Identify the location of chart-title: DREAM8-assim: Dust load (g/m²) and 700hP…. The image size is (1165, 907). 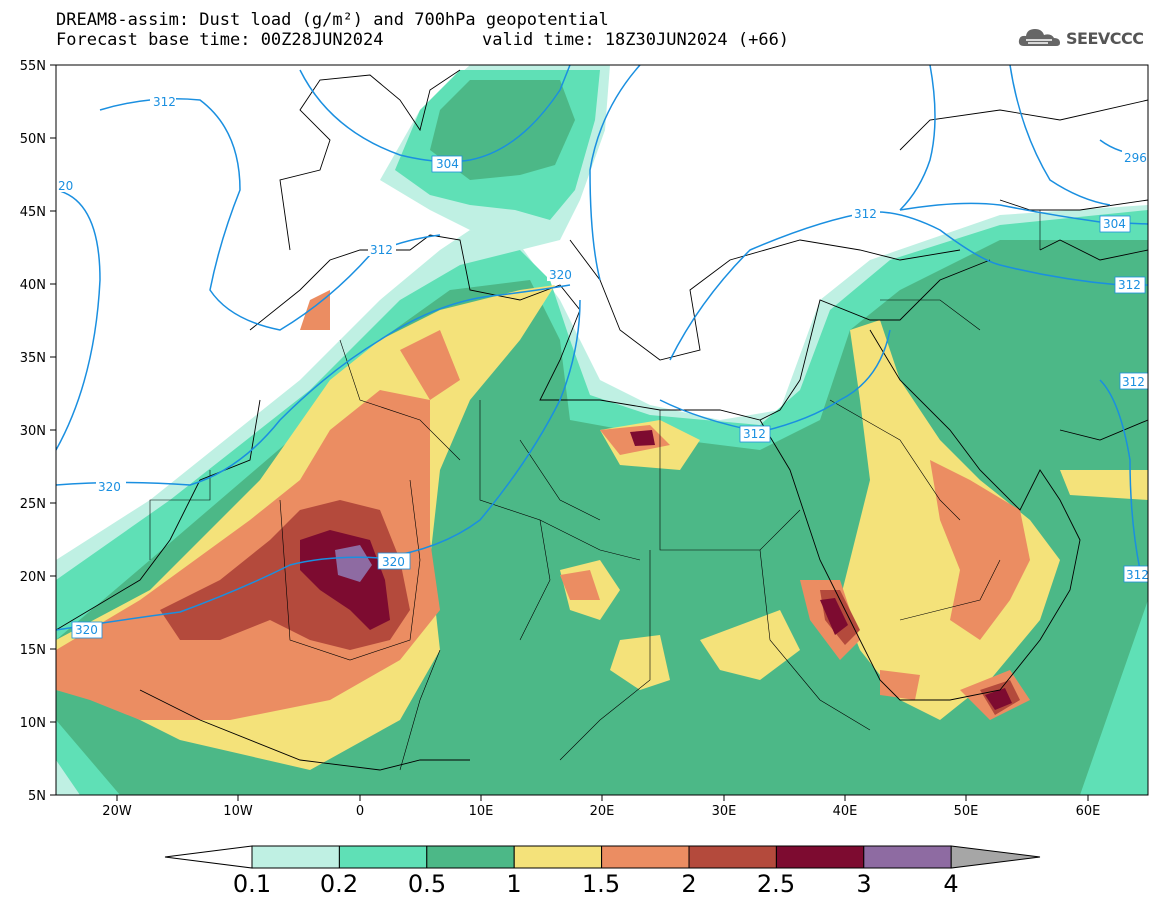
(332, 20).